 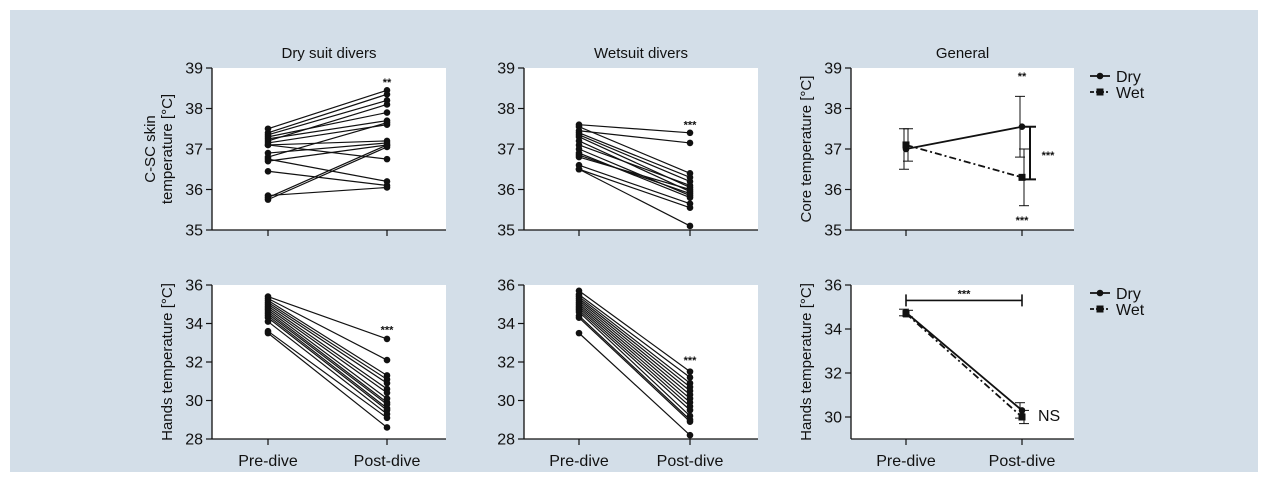 I want to click on x-tick-label: Pre-dive, so click(x=906, y=461).